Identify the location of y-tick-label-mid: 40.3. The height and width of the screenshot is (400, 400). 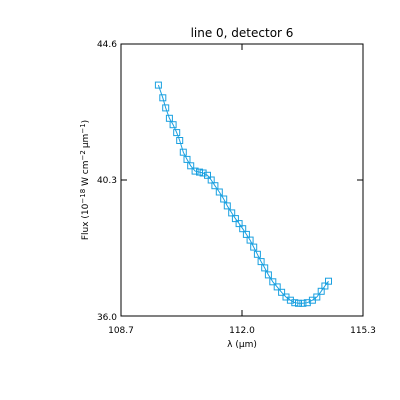
(107, 181).